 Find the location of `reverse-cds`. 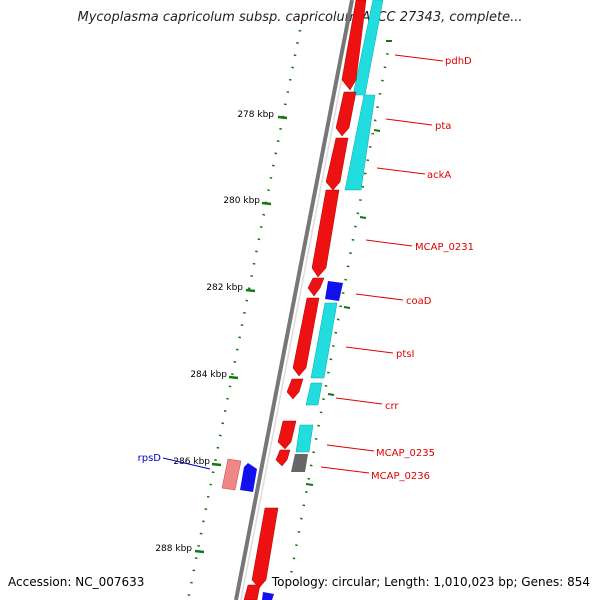

reverse-cds is located at coordinates (282, 440).